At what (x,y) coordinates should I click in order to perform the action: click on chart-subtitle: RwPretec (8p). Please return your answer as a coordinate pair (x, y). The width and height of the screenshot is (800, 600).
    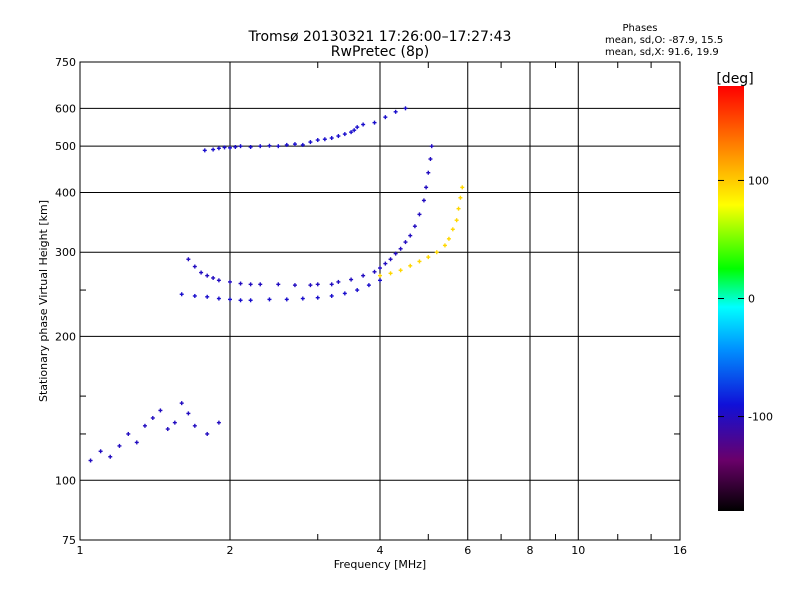
    Looking at the image, I should click on (380, 52).